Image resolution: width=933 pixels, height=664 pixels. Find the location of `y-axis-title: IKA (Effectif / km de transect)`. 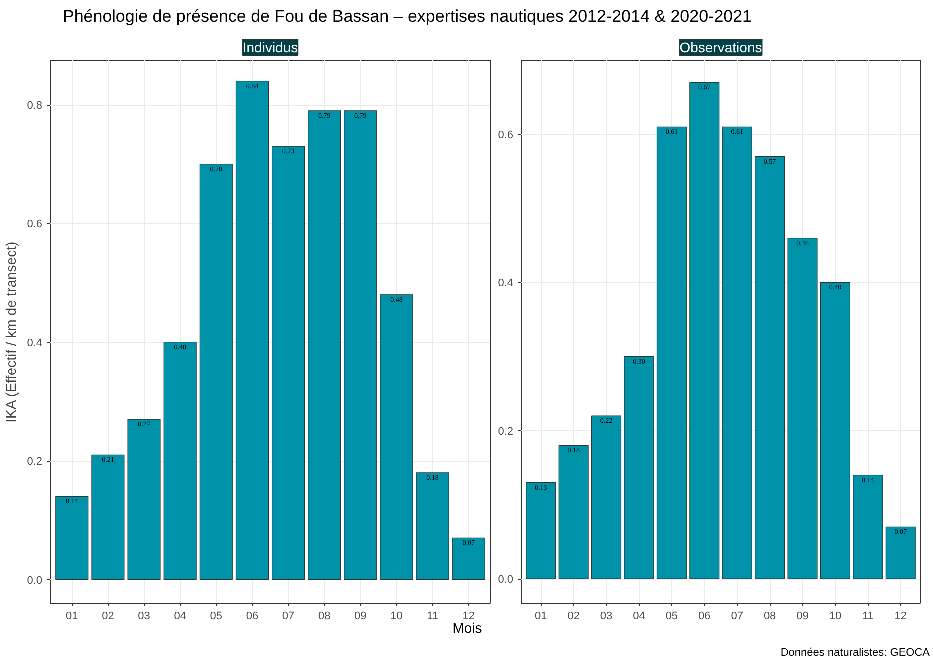

y-axis-title: IKA (Effectif / km de transect) is located at coordinates (11, 332).